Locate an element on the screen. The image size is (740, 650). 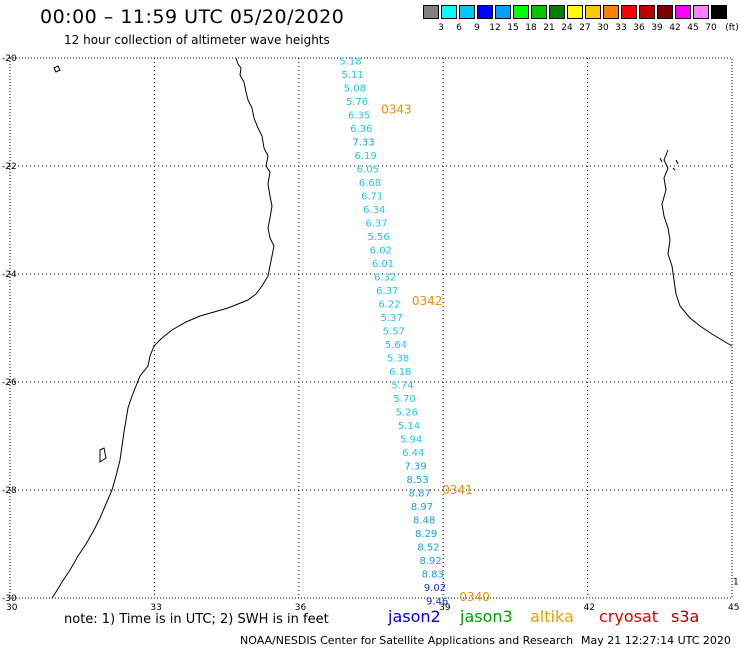
longitude-label: 45 is located at coordinates (733, 608).